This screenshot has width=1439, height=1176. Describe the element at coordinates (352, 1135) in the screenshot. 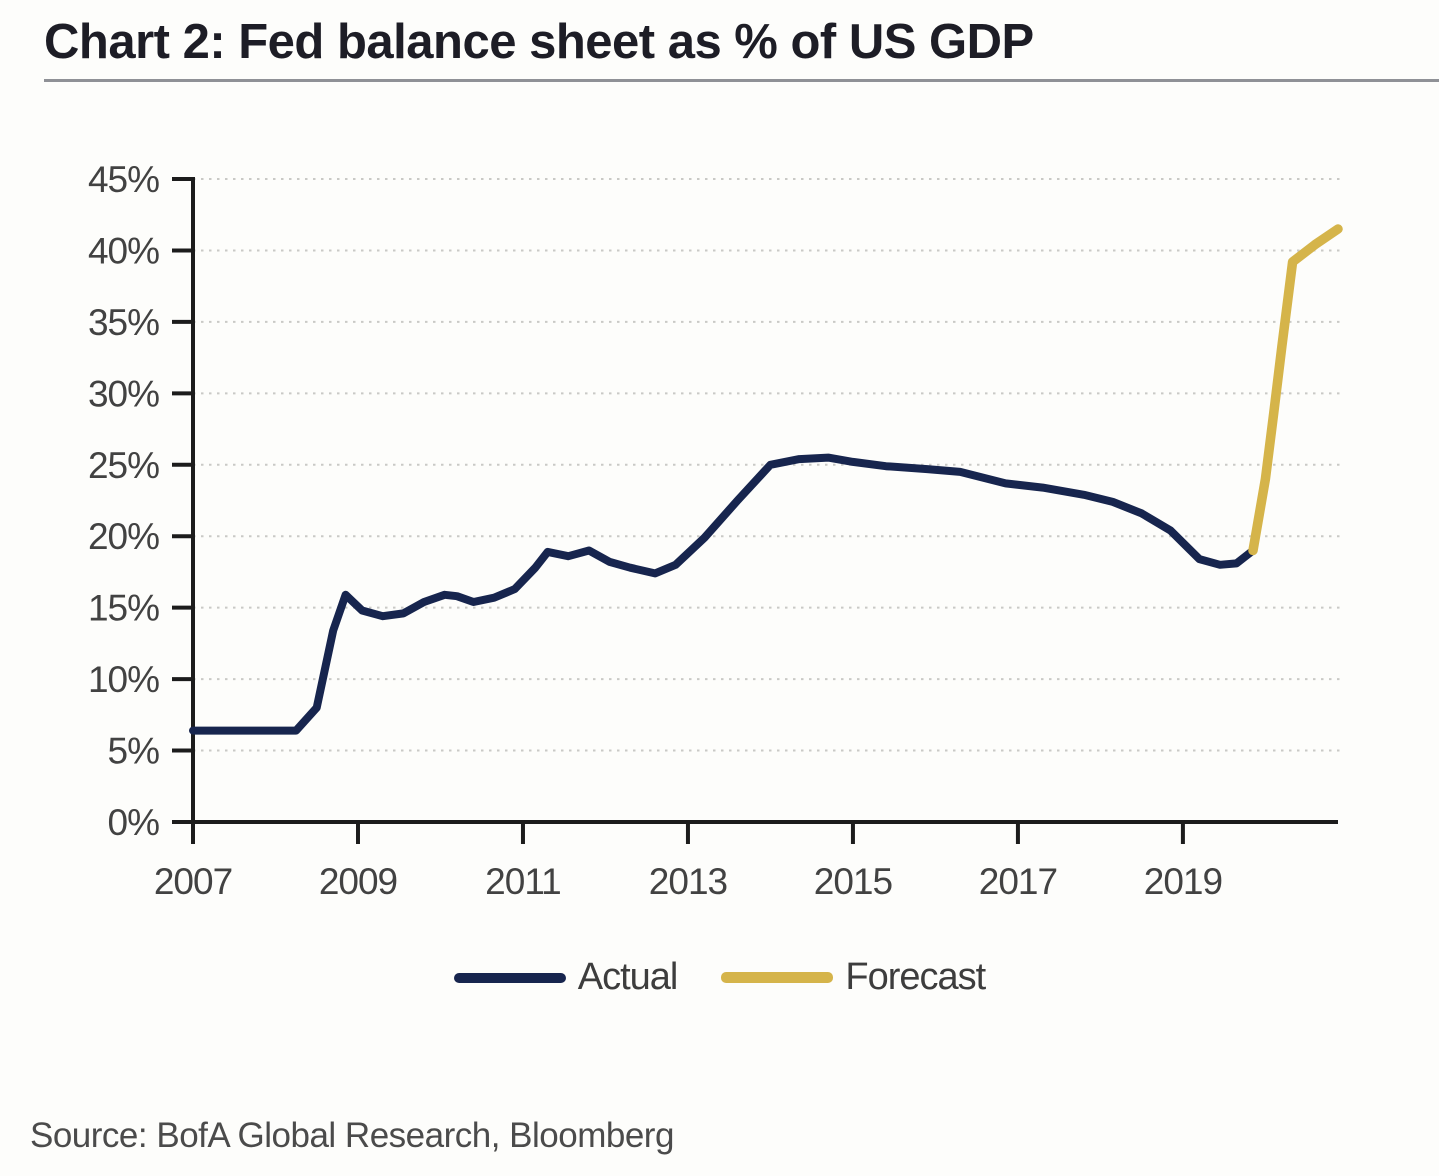

I see `source-text: Source: BofA Global Research, Bloomberg` at that location.